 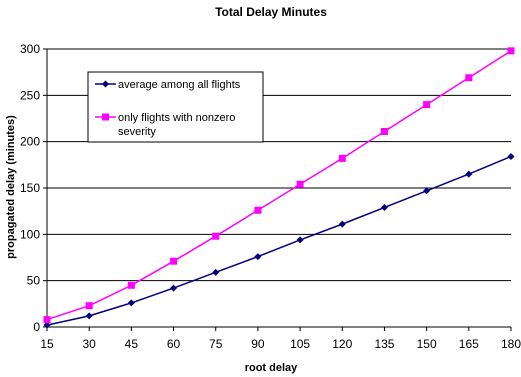 I want to click on x-tick-label-135: 135, so click(x=384, y=344).